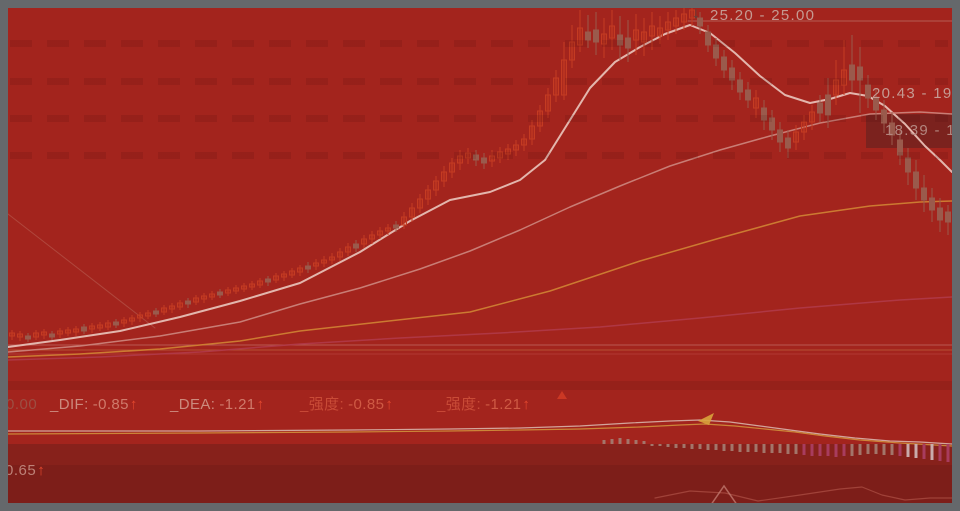 The image size is (960, 511). Describe the element at coordinates (22, 470) in the screenshot. I see `secondary-value-text: 0.65` at that location.